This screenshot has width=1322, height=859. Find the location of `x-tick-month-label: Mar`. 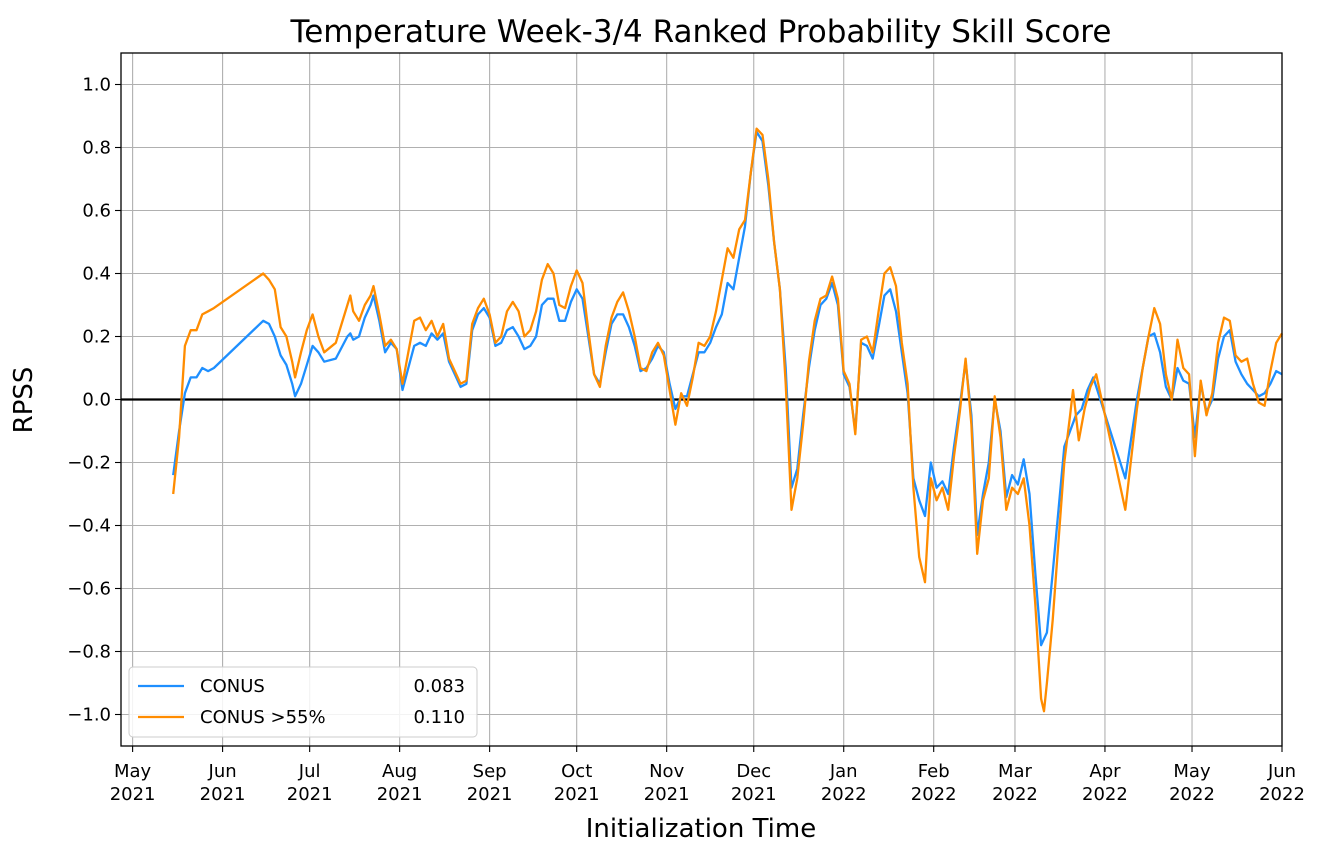

x-tick-month-label: Mar is located at coordinates (1015, 771).